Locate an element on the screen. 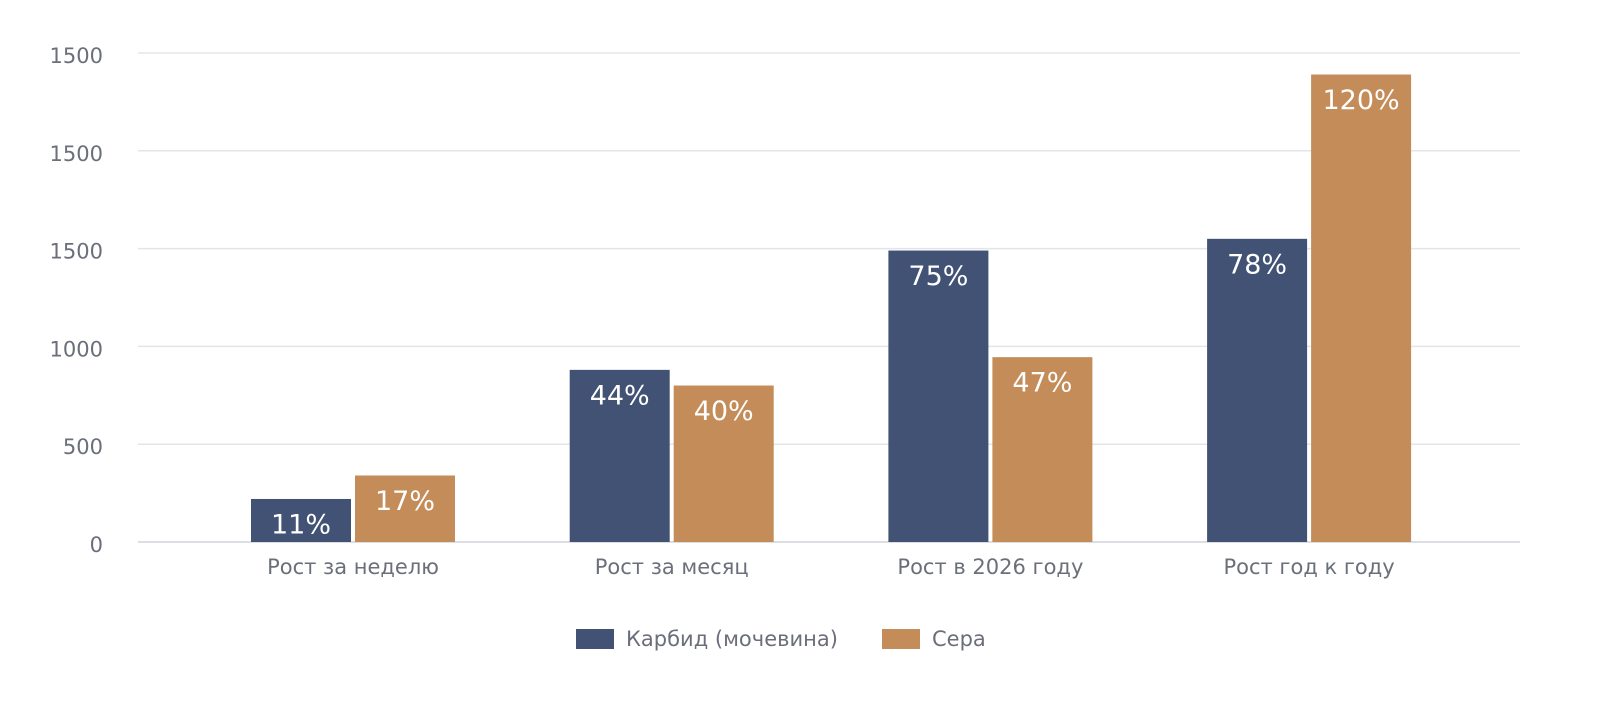 The image size is (1600, 712). legend-label: Сера is located at coordinates (959, 639).